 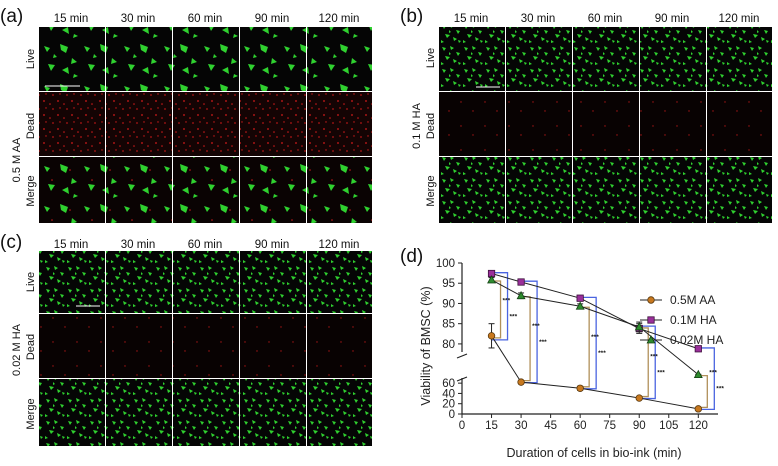 I want to click on y-tick-label: 40, so click(x=448, y=394).